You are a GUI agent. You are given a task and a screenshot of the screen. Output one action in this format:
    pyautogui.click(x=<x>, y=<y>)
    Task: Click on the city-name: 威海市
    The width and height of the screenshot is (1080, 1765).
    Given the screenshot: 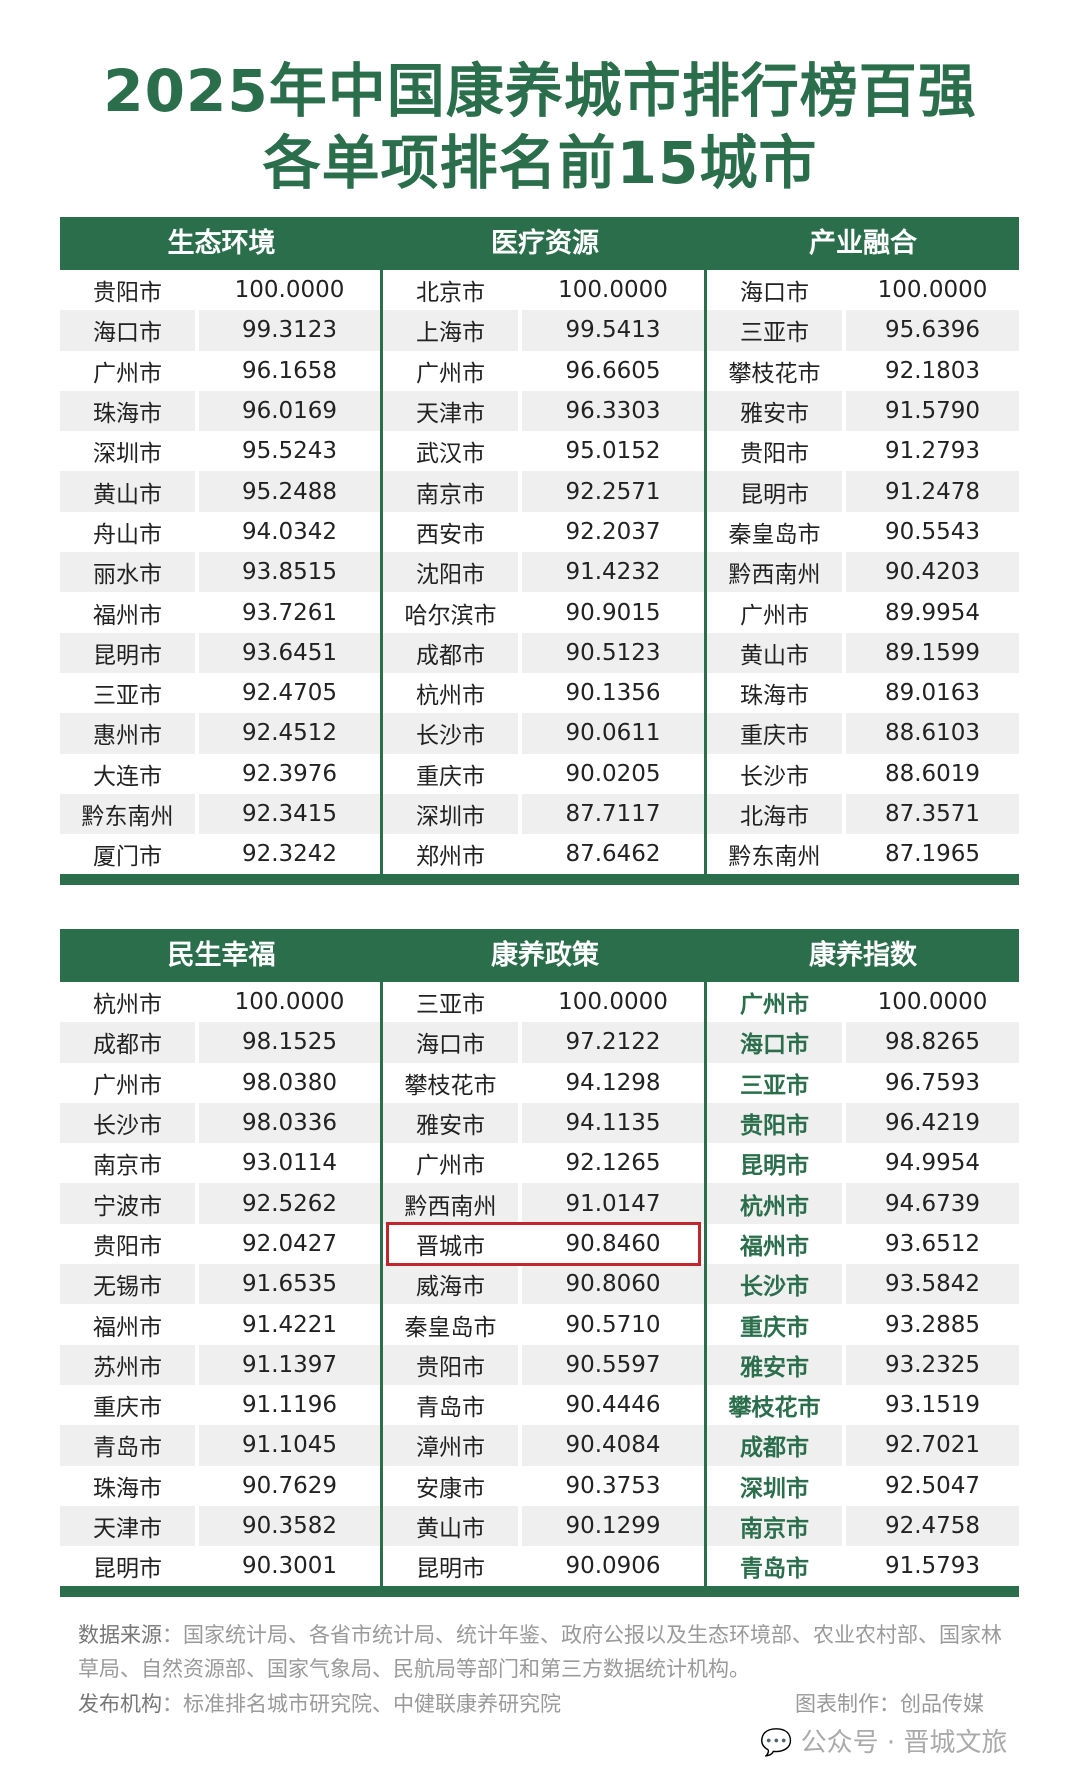 What is the action you would take?
    pyautogui.click(x=450, y=1284)
    